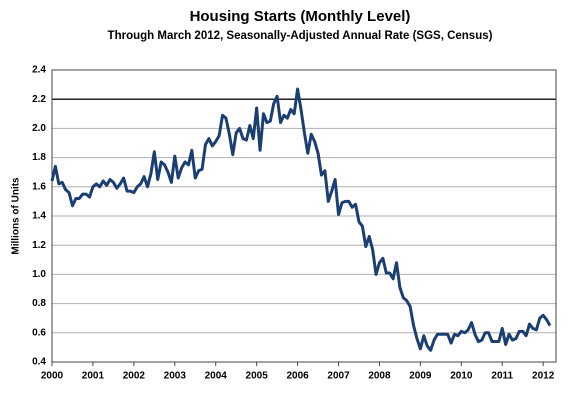  I want to click on y-tick-label: 0.6, so click(39, 332).